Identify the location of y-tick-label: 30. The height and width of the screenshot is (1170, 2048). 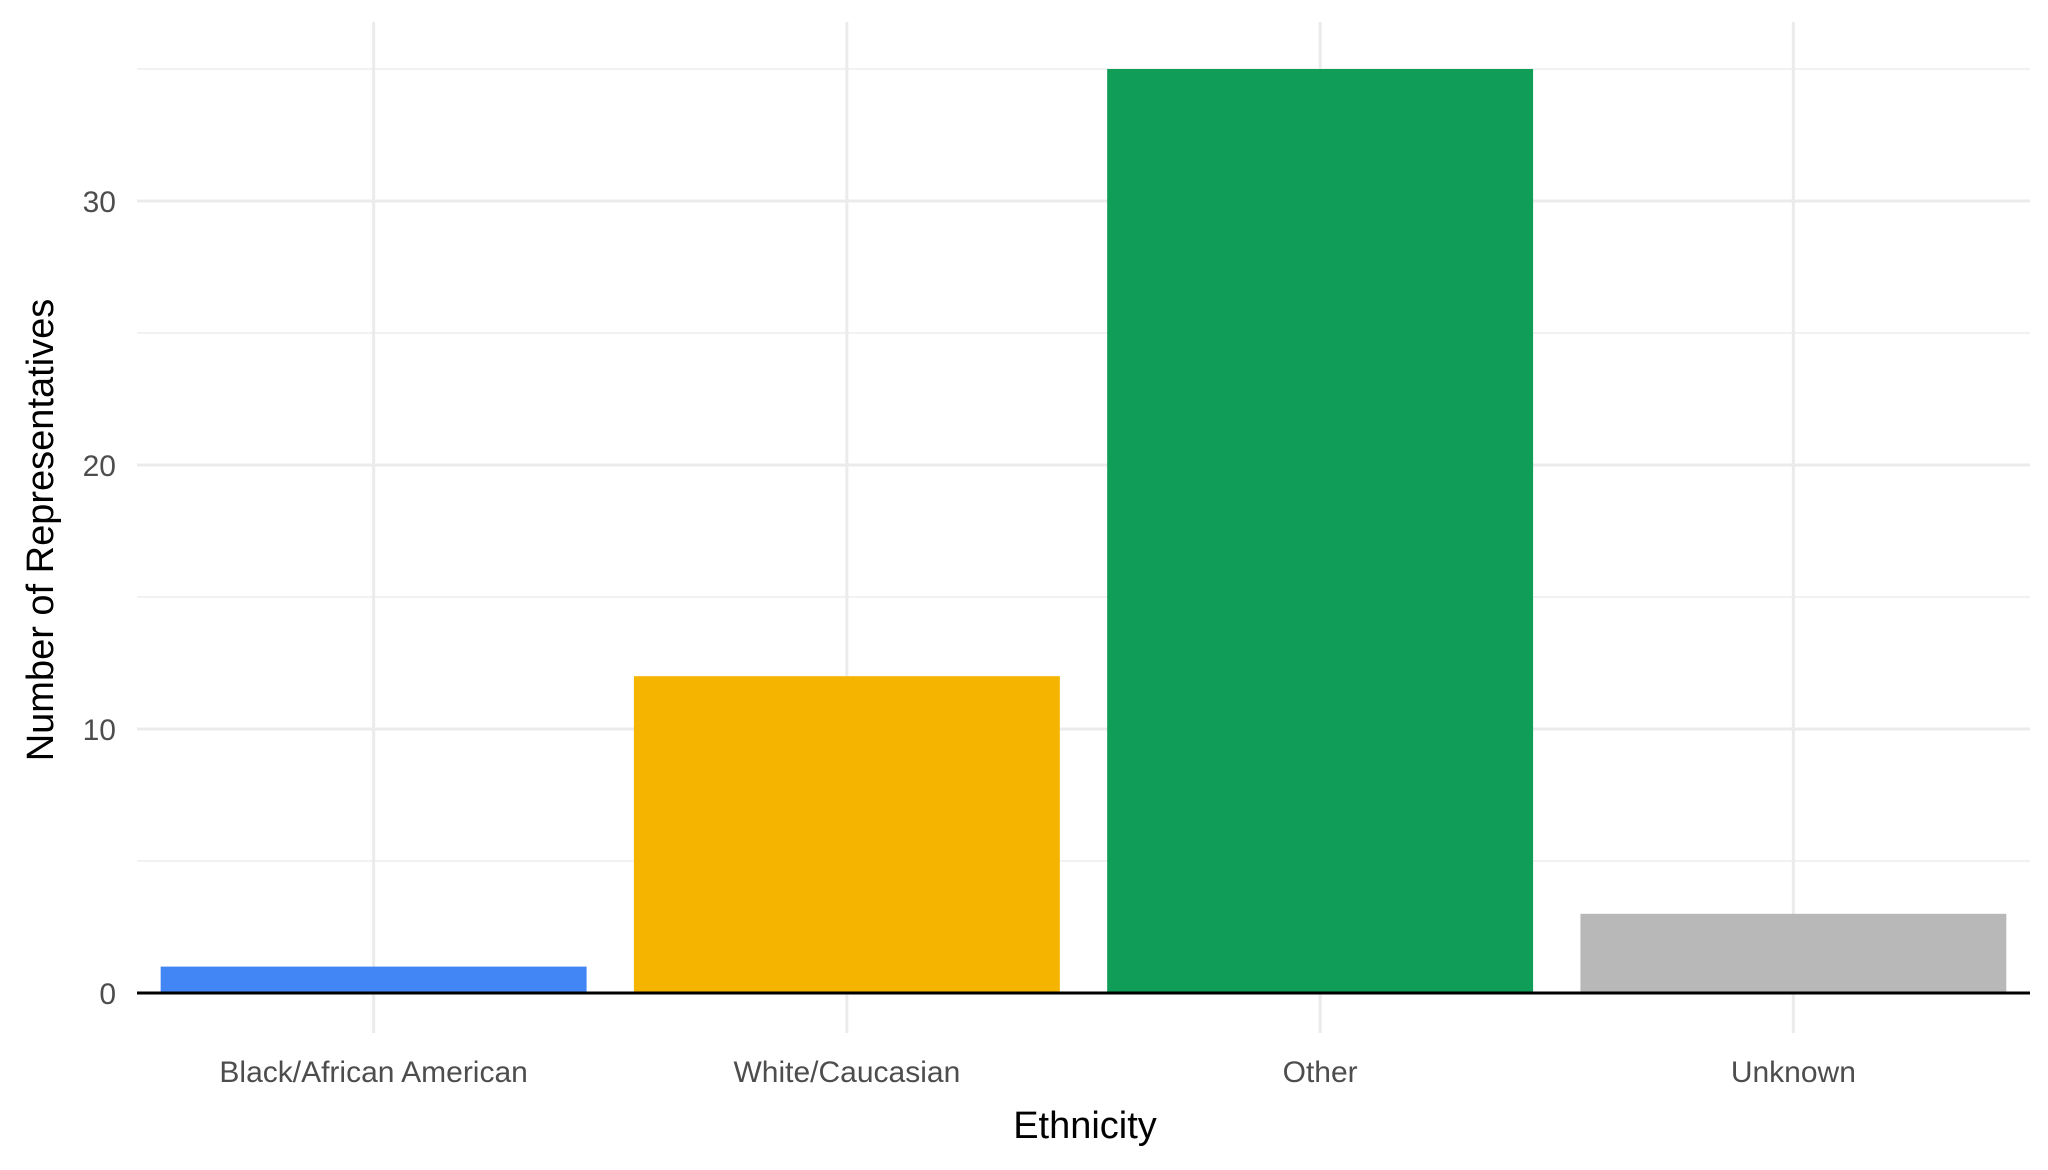
(99, 202).